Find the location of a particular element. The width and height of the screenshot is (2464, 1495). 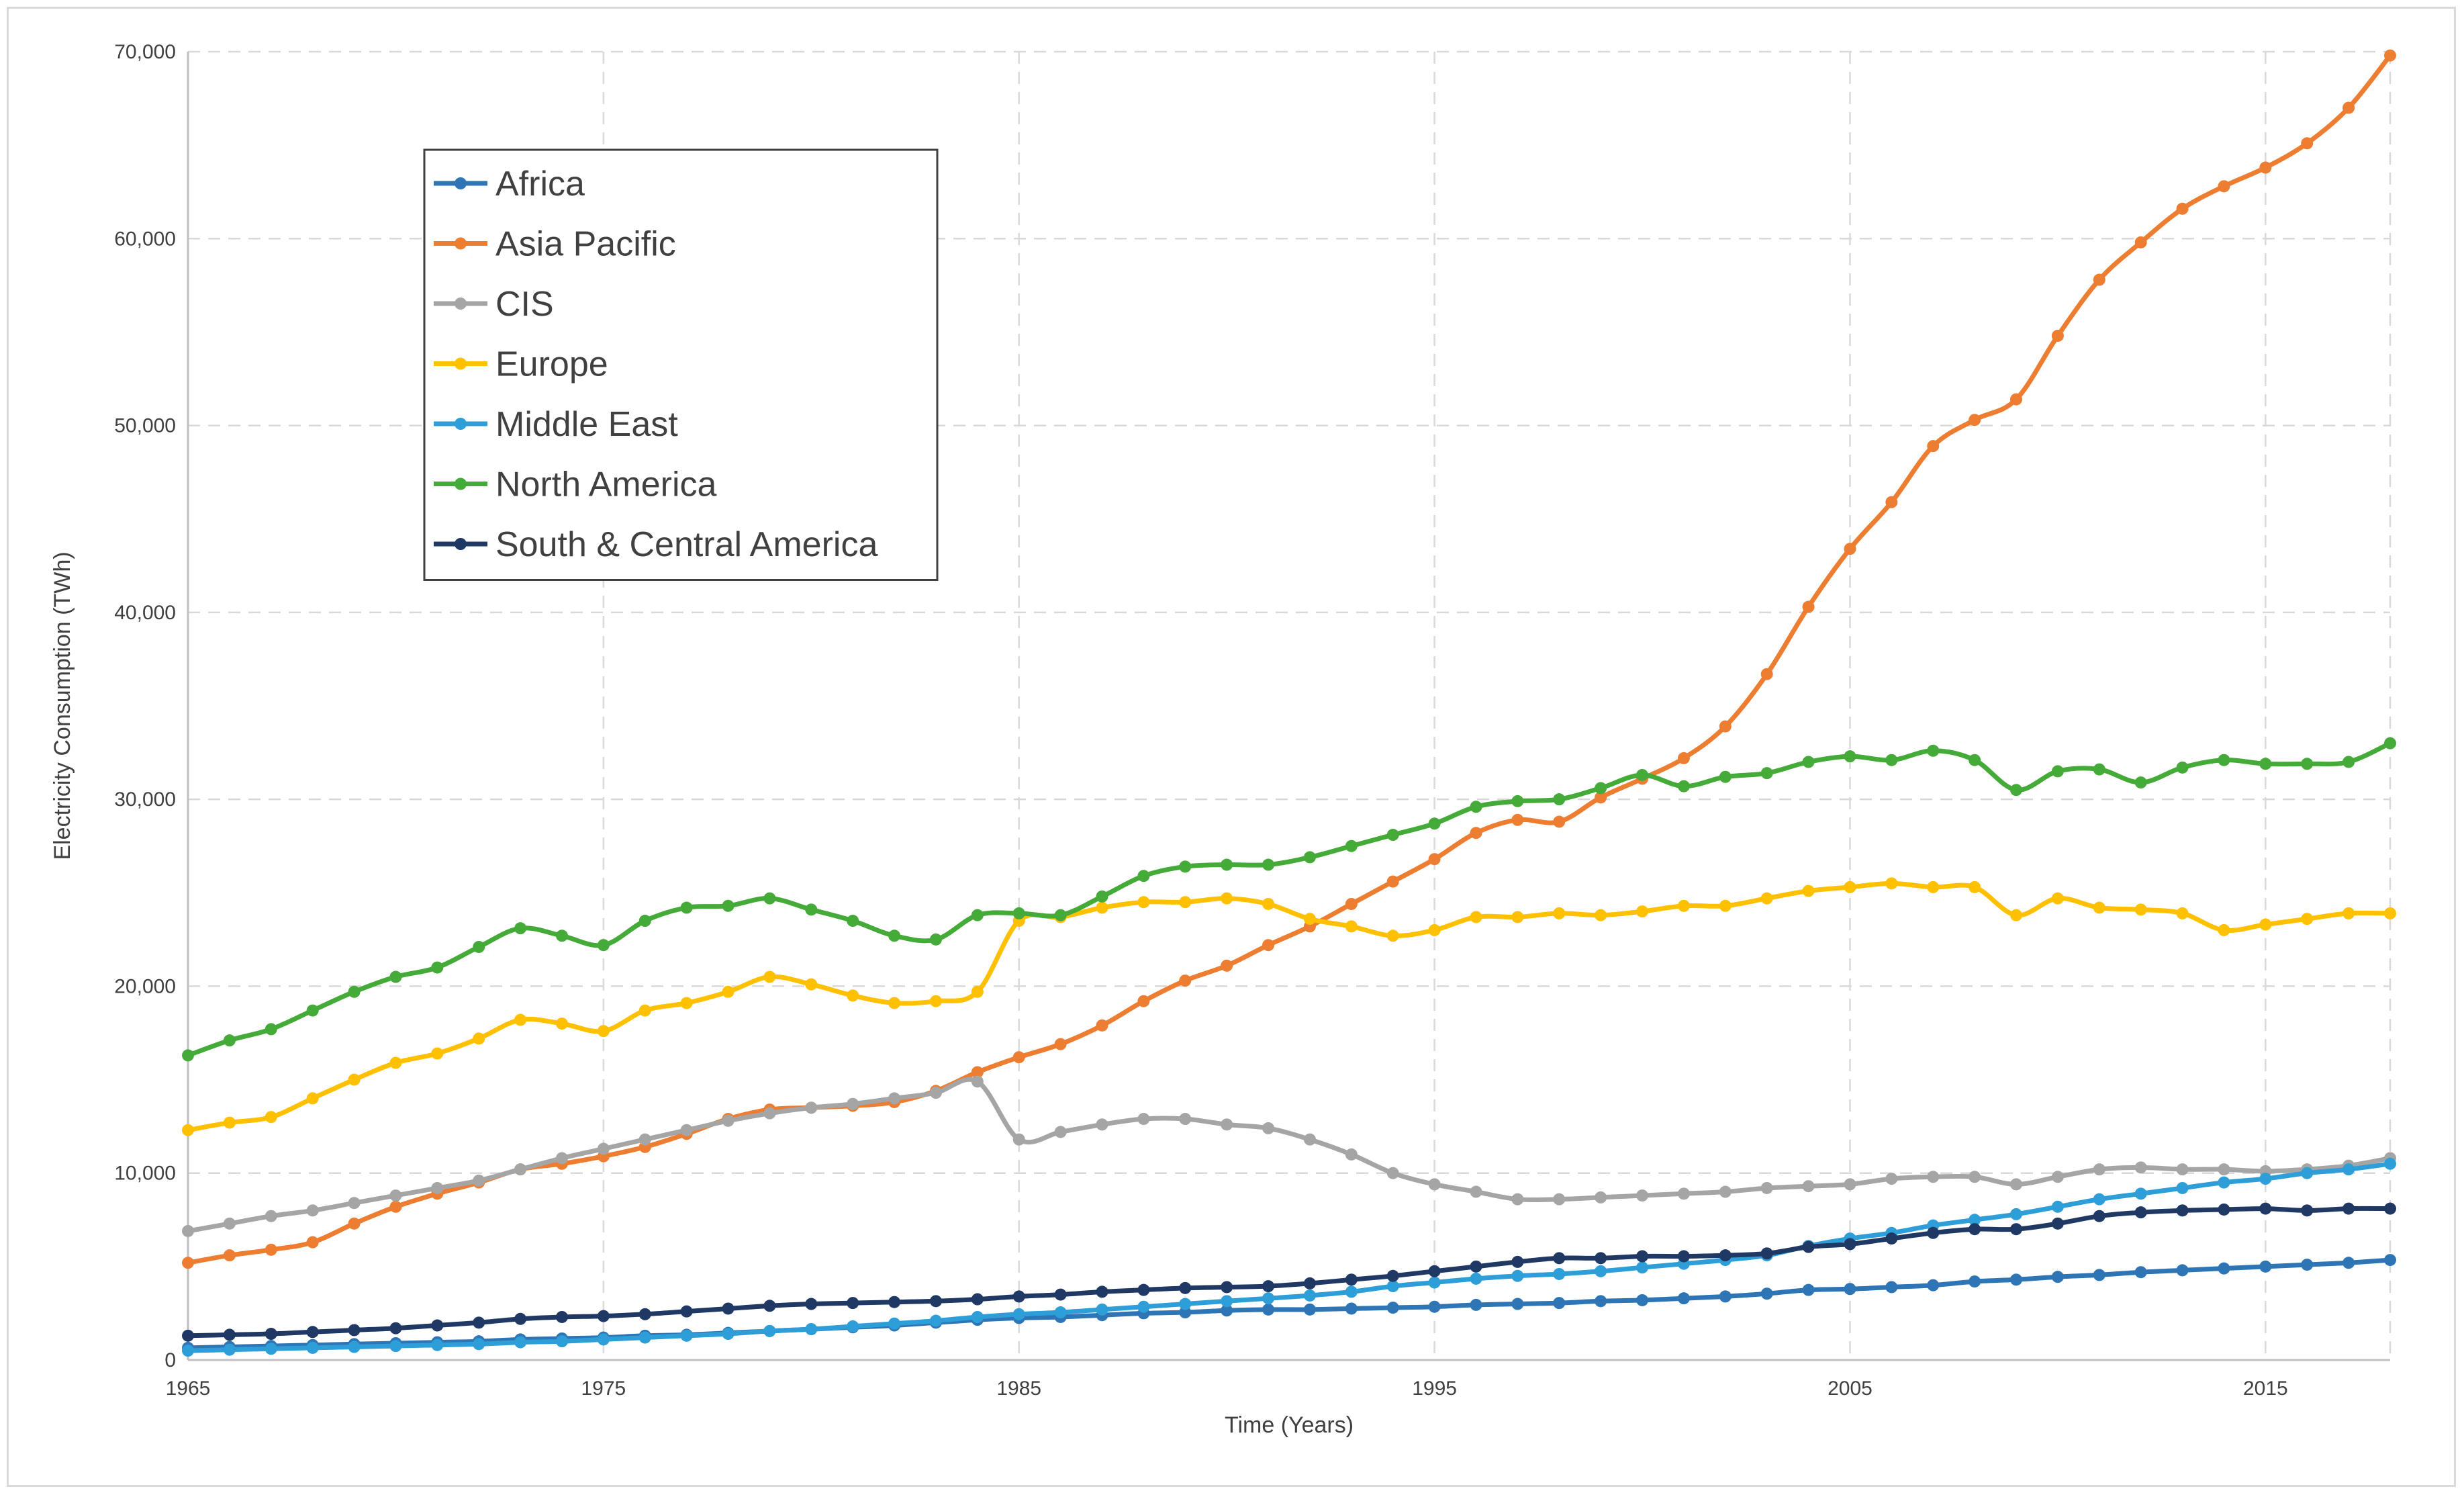

y-tick-label: 0 is located at coordinates (170, 1360).